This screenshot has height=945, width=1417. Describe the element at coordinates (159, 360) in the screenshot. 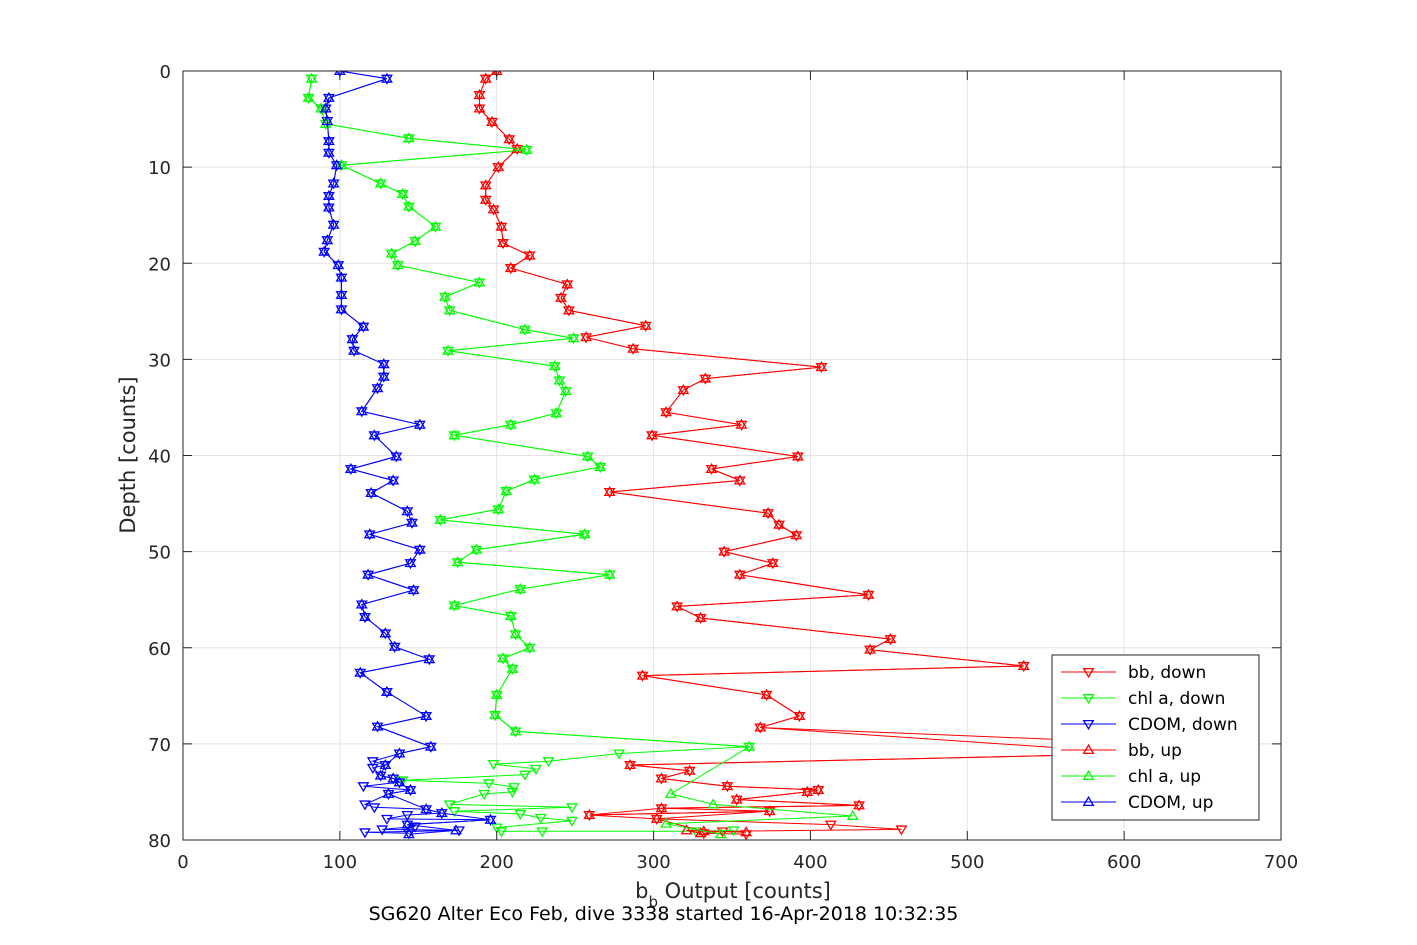

I see `y-tick-label: 30` at that location.